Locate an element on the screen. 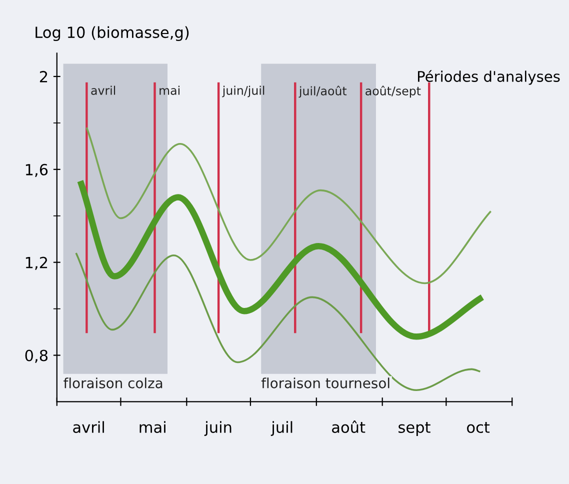 This screenshot has width=569, height=484. ref-line-label: août/sept is located at coordinates (393, 92).